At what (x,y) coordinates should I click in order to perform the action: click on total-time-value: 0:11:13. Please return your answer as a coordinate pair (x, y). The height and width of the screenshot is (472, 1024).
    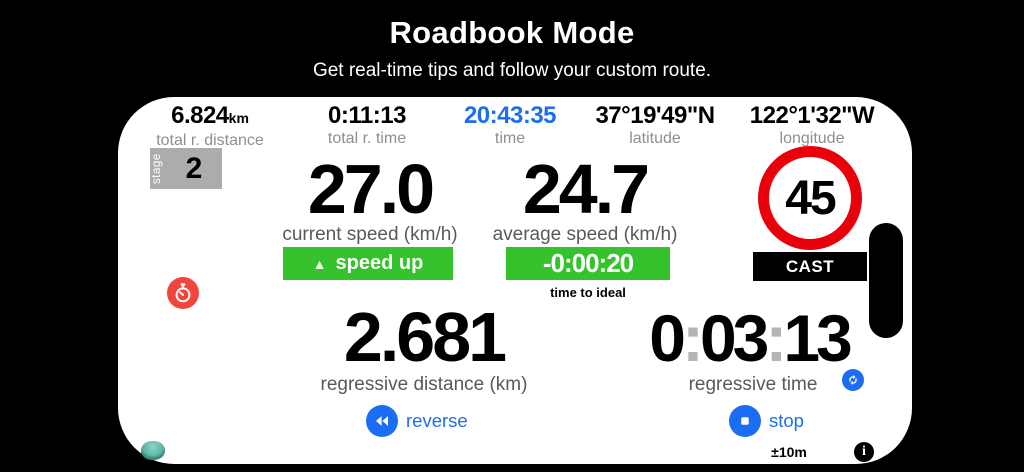
    Looking at the image, I should click on (367, 115).